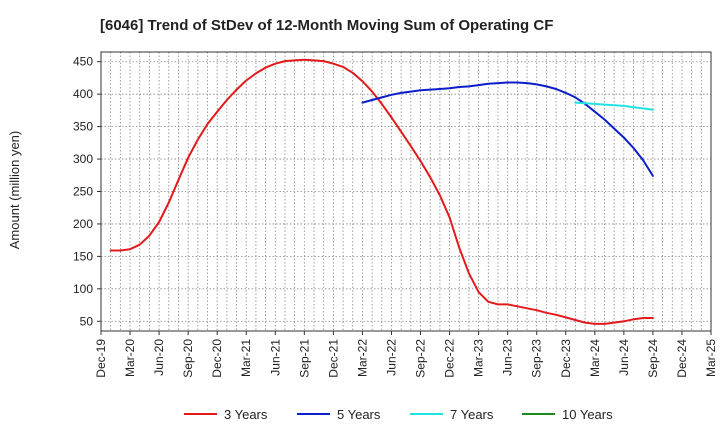 This screenshot has height=440, width=720. I want to click on x-tick-label: Sep-20, so click(188, 358).